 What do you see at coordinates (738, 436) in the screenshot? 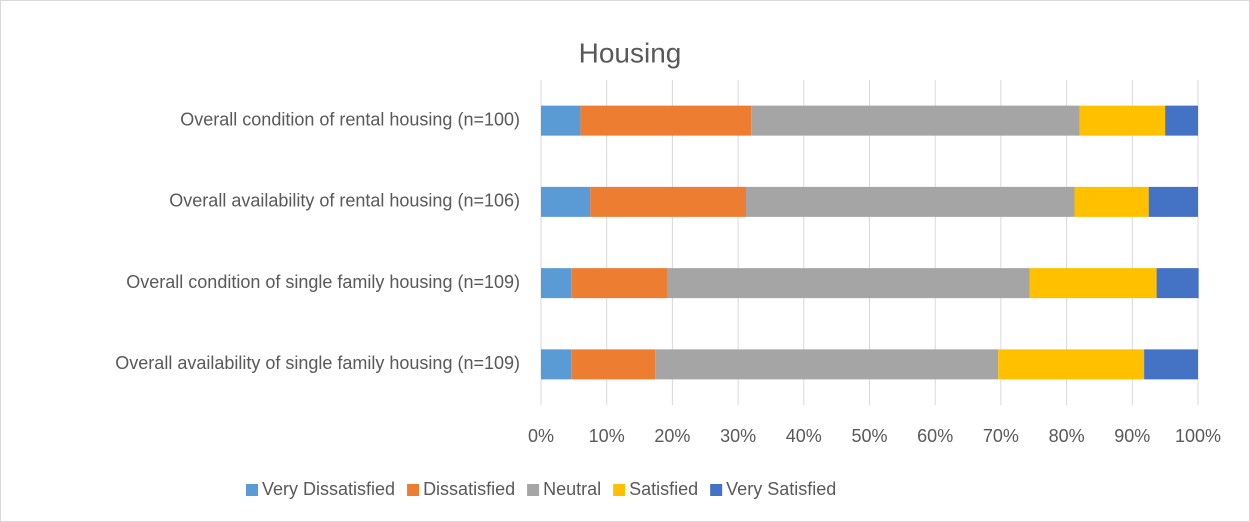
I see `x-tick-label: 30%` at bounding box center [738, 436].